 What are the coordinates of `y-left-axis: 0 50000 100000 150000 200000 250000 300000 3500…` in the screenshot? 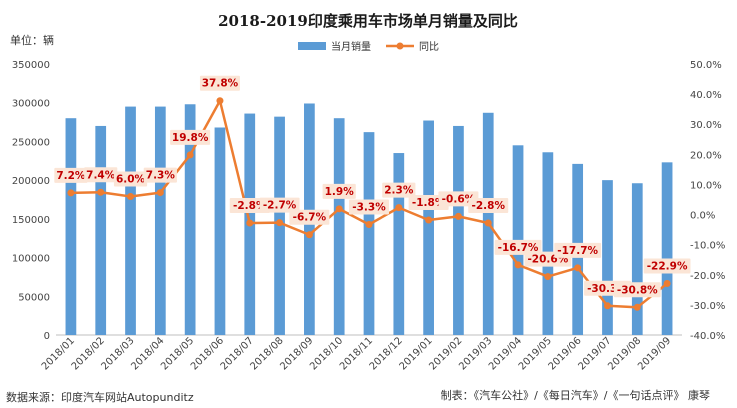 It's located at (31, 201).